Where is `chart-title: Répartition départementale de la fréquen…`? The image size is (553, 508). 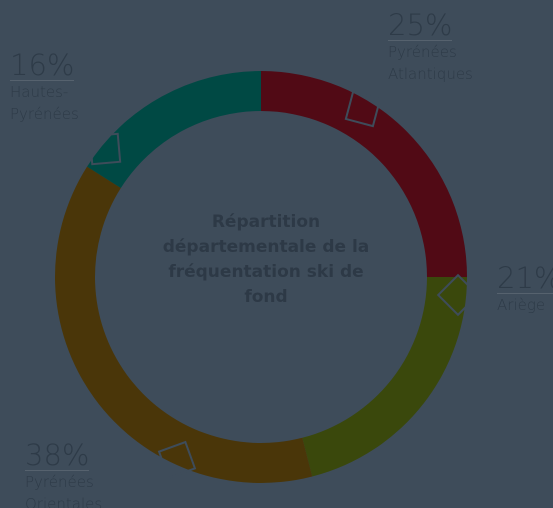 chart-title: Répartition départementale de la fréquen… is located at coordinates (266, 259).